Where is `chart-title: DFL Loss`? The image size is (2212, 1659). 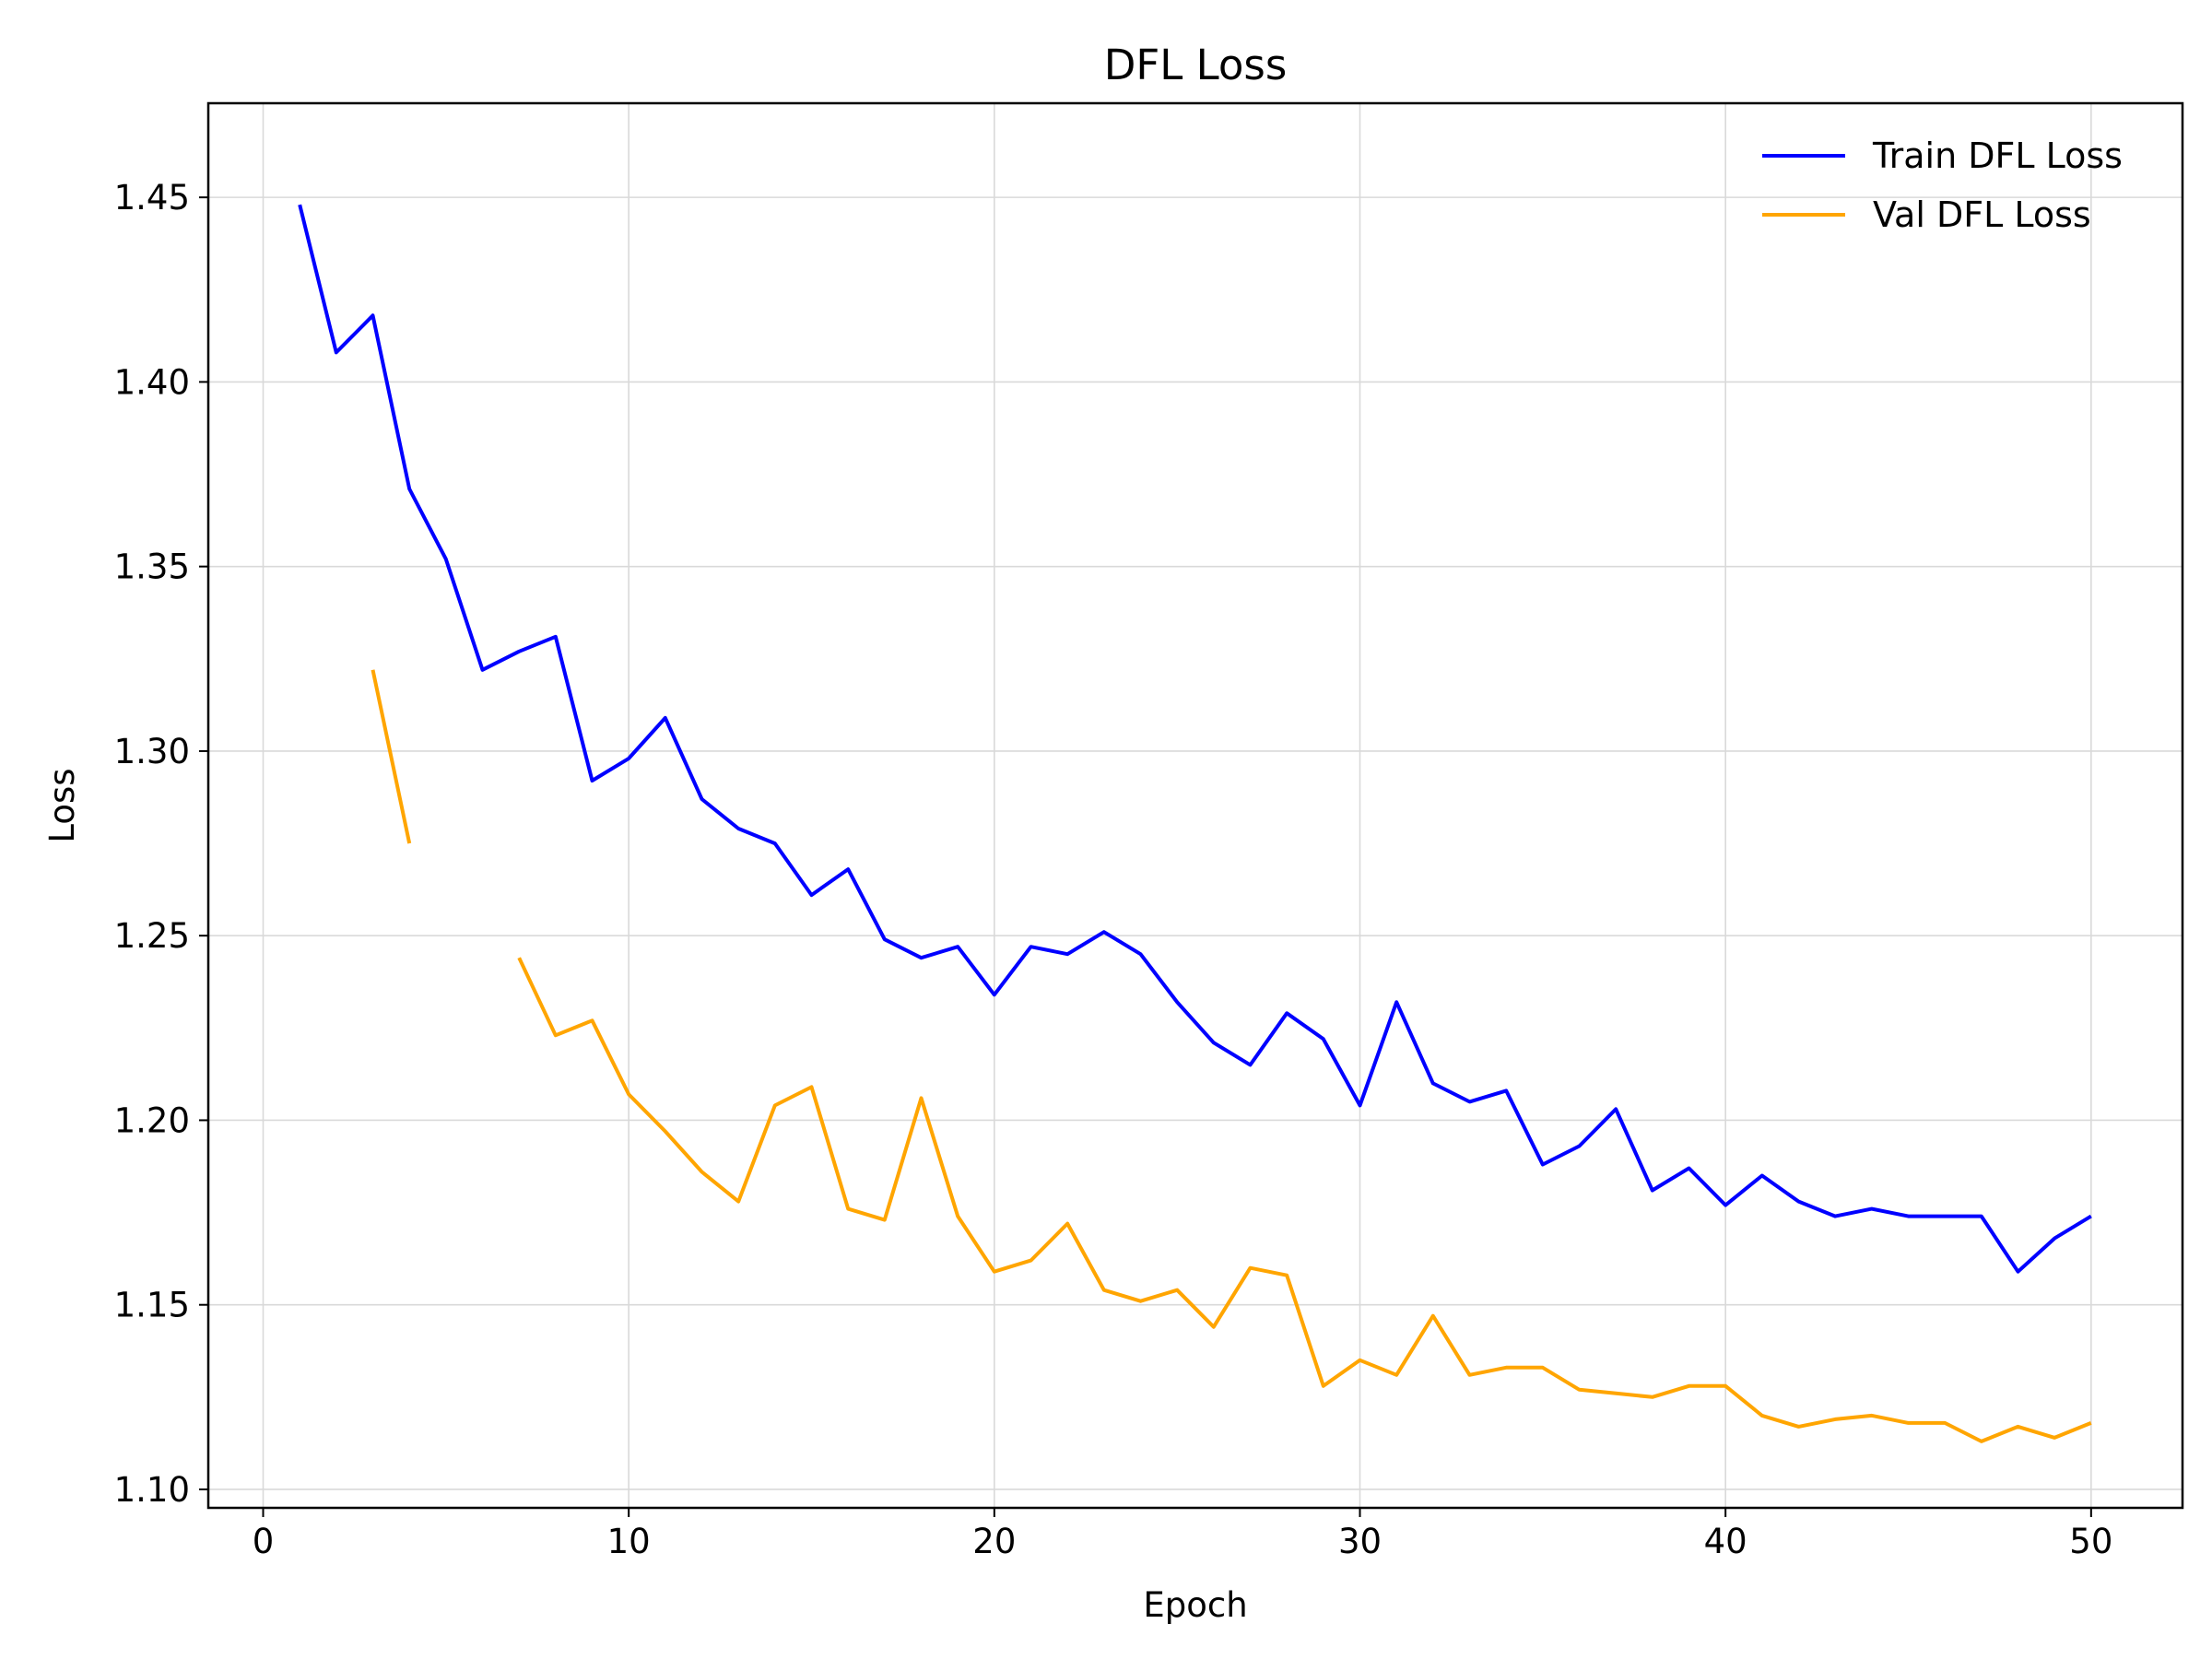 chart-title: DFL Loss is located at coordinates (1196, 65).